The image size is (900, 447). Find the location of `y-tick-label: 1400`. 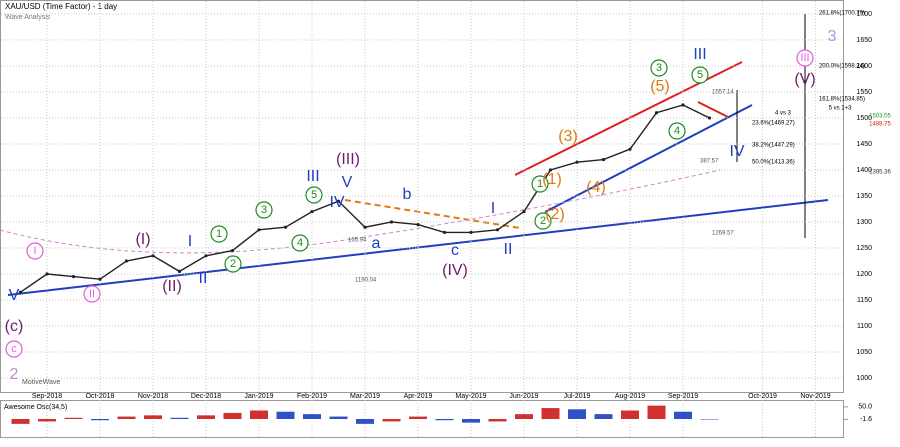

y-tick-label: 1400 is located at coordinates (864, 170).